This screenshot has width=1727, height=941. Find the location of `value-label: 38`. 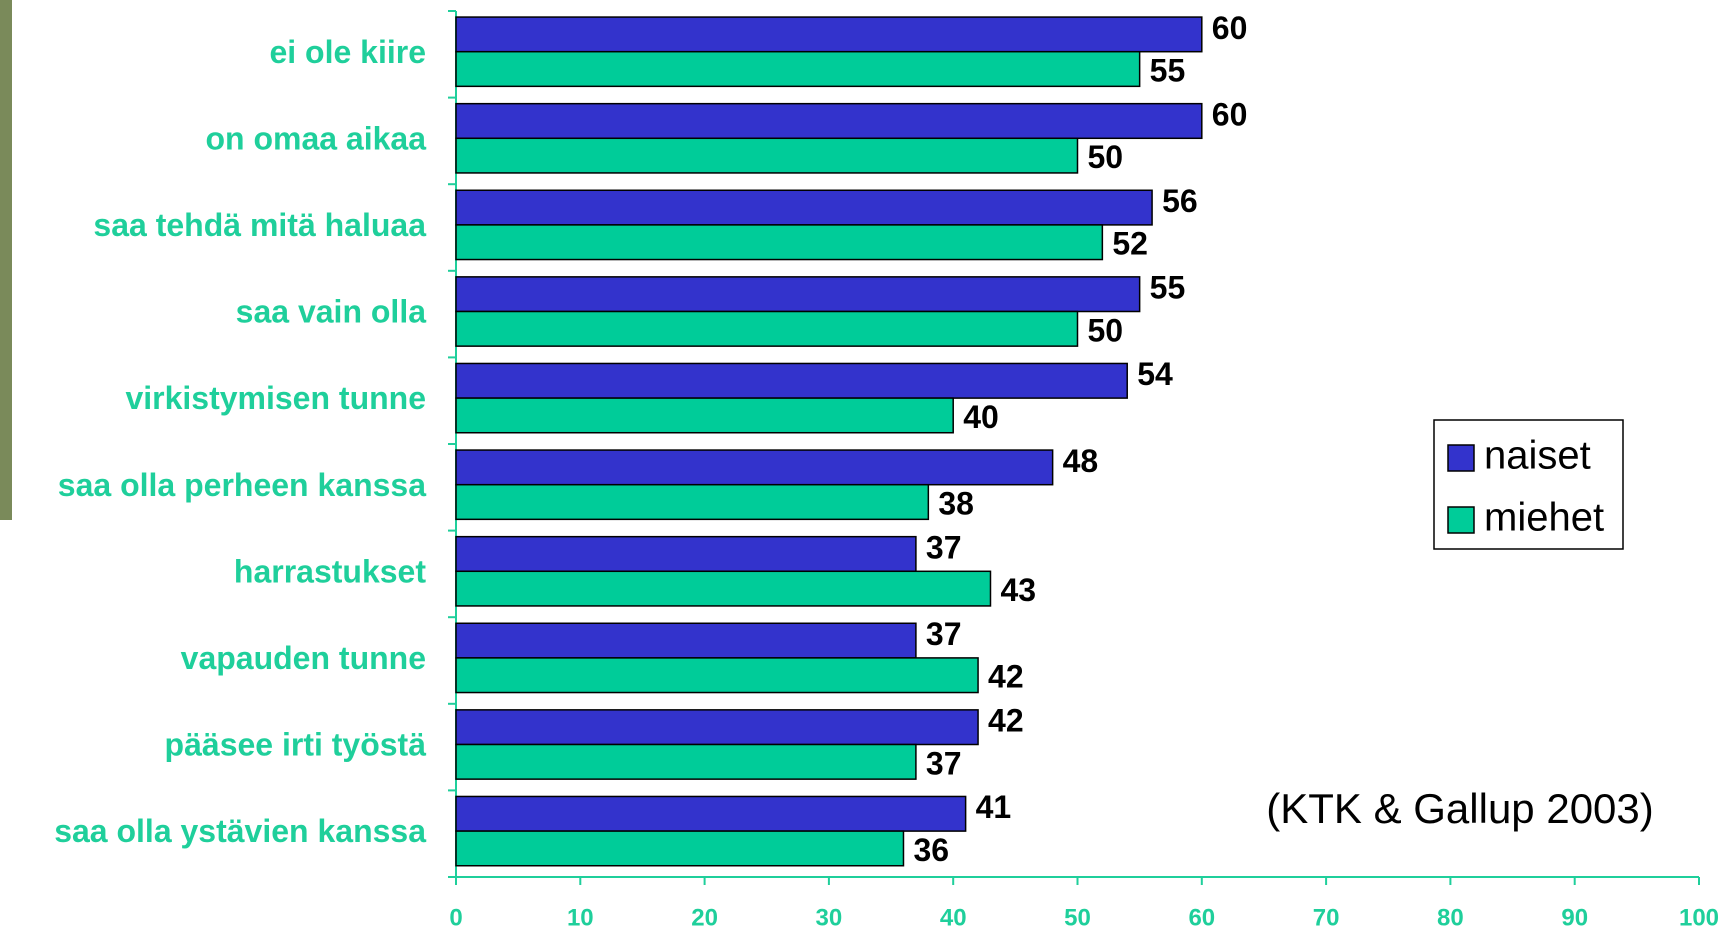

value-label: 38 is located at coordinates (956, 503).